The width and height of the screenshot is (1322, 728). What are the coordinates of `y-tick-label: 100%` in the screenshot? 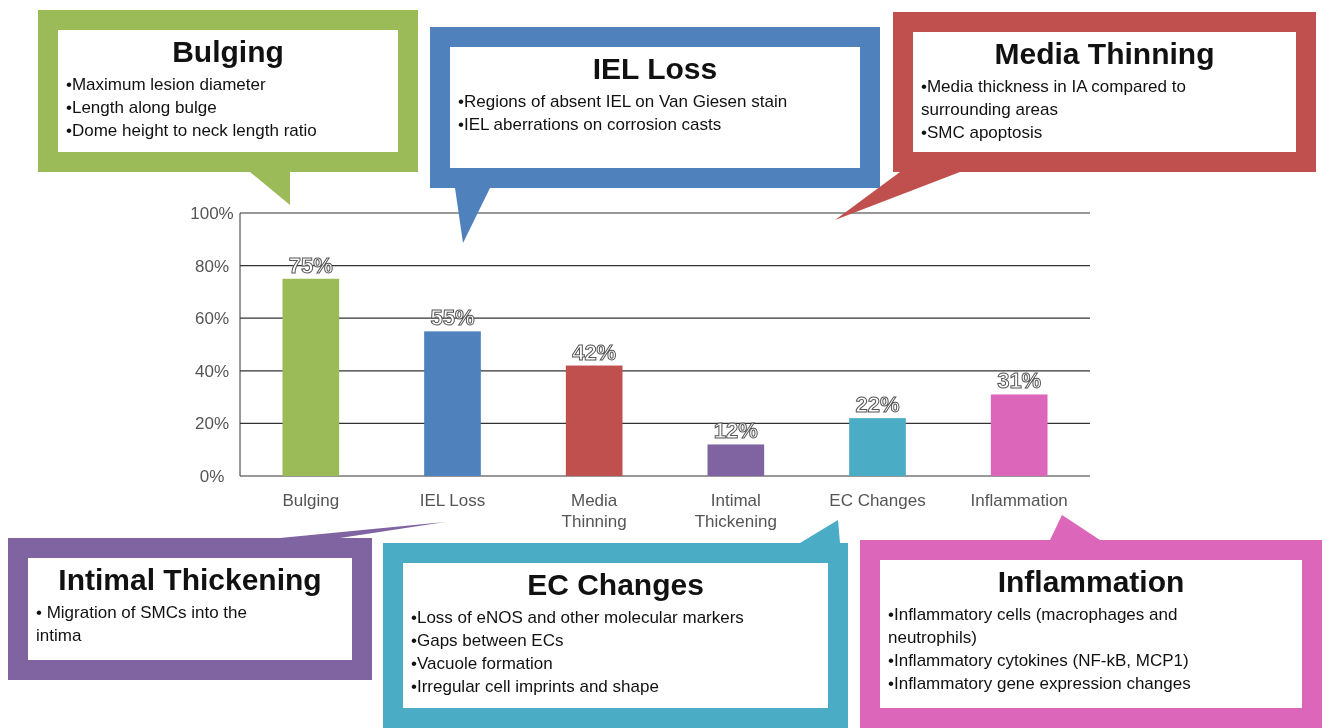 It's located at (212, 213).